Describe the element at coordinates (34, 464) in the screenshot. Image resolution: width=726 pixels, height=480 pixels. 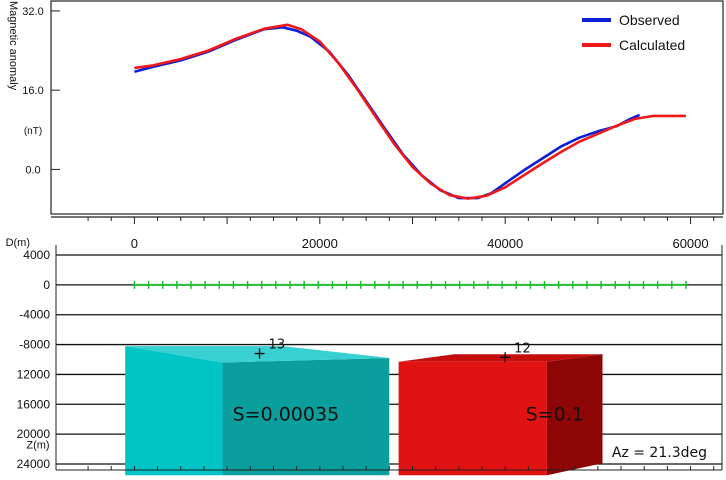
I see `depth-tick-label: 24000` at that location.